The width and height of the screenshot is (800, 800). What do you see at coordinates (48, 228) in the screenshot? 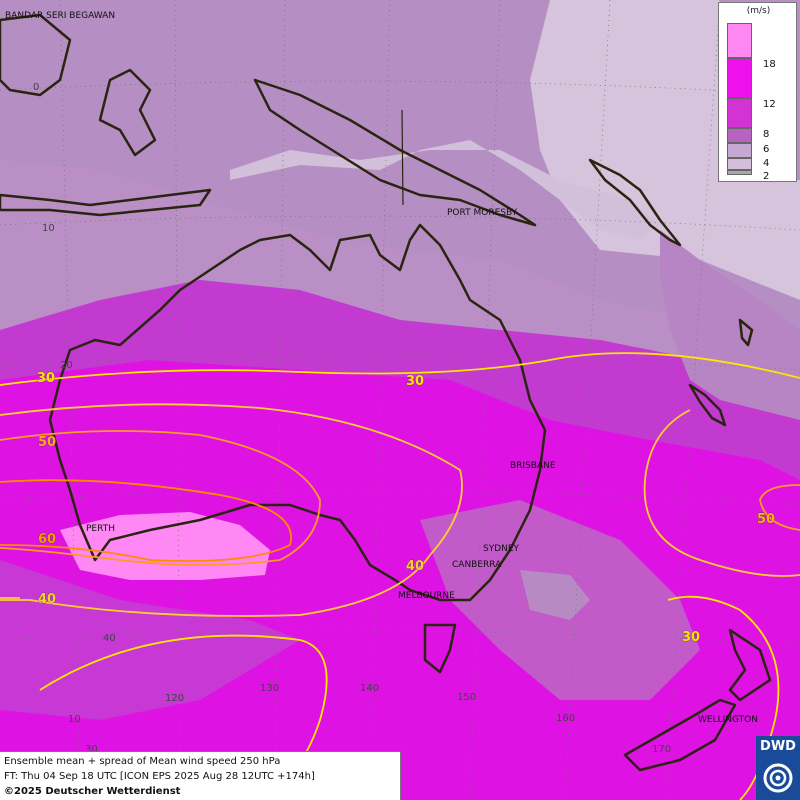
I see `lat-label: 10` at bounding box center [48, 228].